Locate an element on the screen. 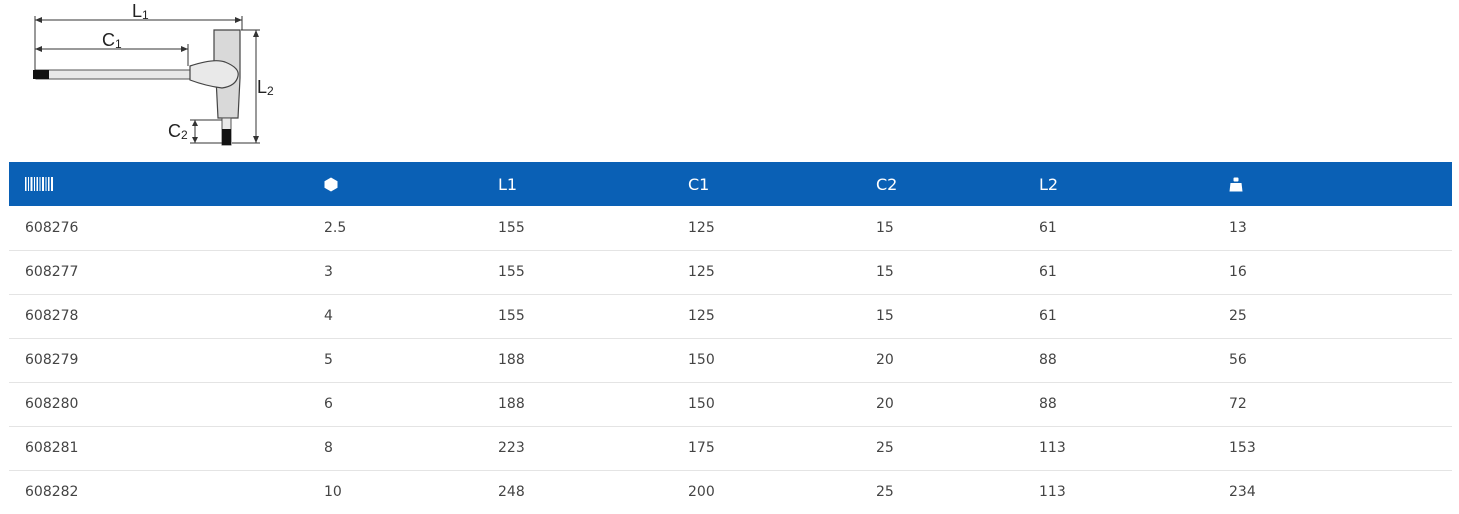  short-leg-tip is located at coordinates (226, 137).